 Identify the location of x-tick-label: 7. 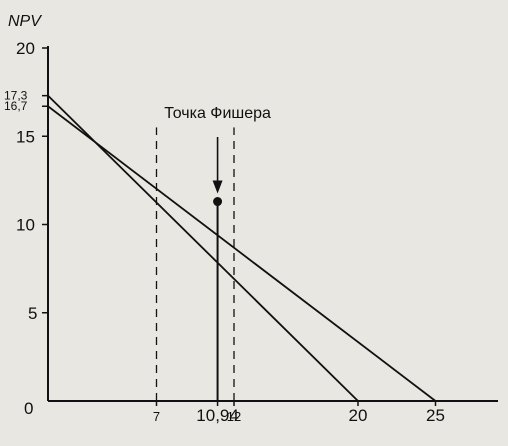
(156, 416).